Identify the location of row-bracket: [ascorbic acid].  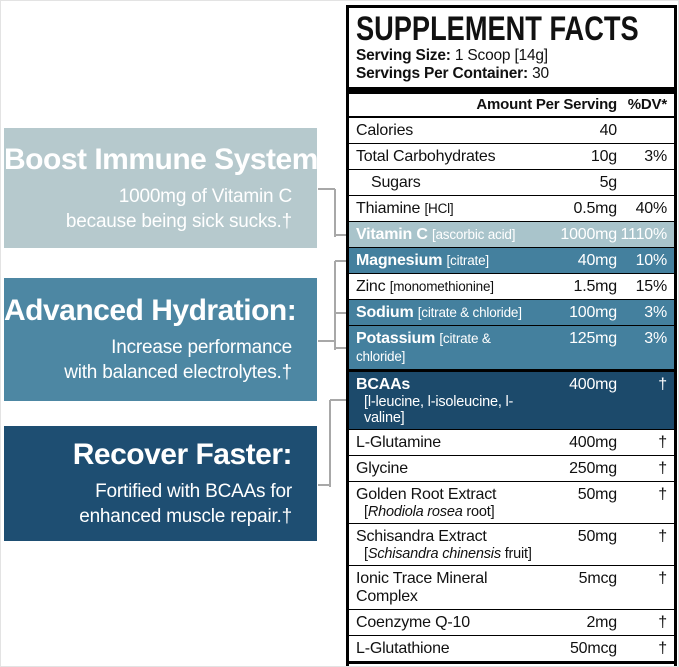
(473, 234).